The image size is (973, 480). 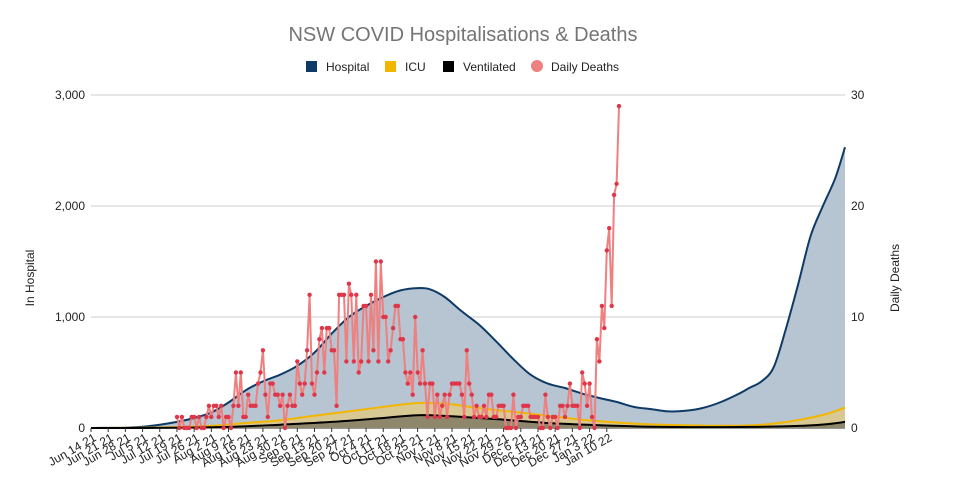 I want to click on y-tick-label-left: 3,000, so click(x=70, y=95).